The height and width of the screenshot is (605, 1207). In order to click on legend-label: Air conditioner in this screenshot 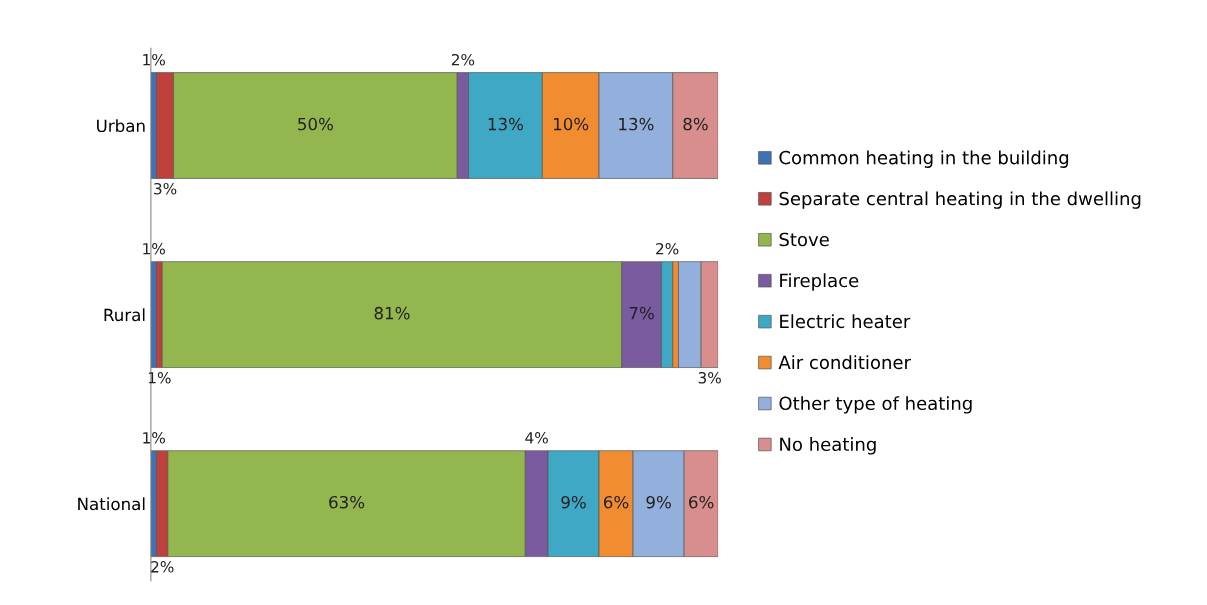, I will do `click(844, 362)`.